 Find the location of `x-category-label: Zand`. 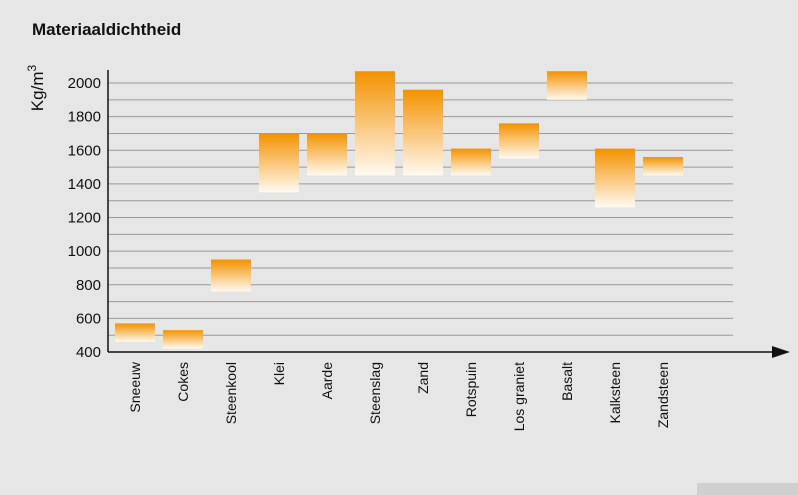

x-category-label: Zand is located at coordinates (423, 378).